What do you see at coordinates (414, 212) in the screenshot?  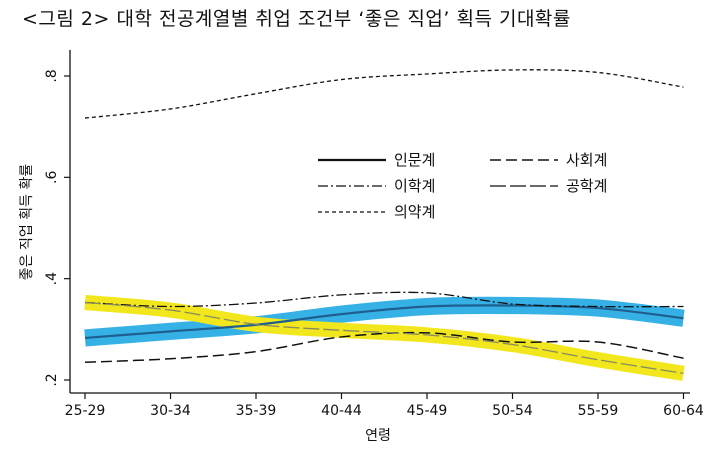 I see `legend-label-의약계: 의약계` at bounding box center [414, 212].